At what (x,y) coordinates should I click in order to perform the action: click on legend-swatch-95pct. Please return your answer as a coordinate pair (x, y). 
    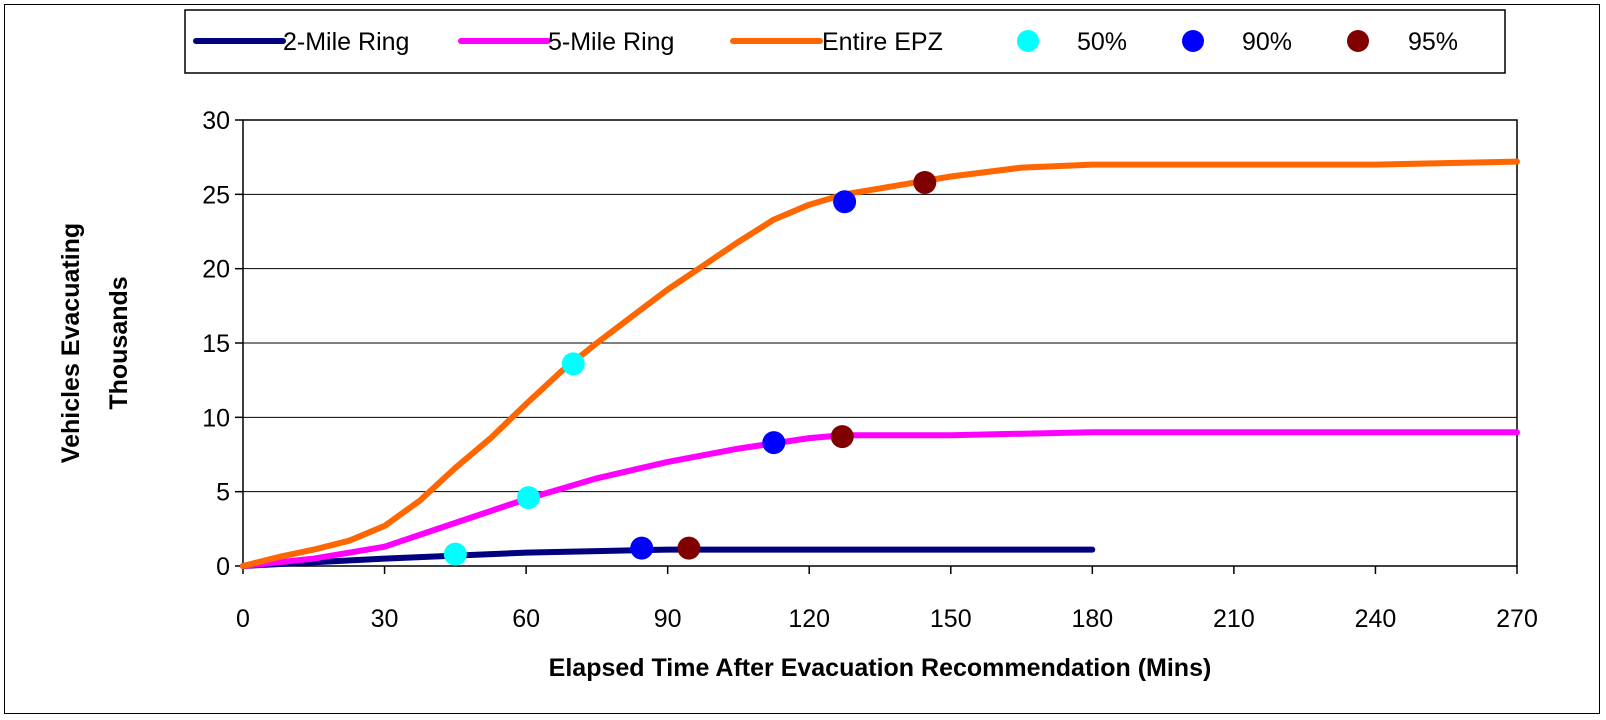
    Looking at the image, I should click on (1358, 41).